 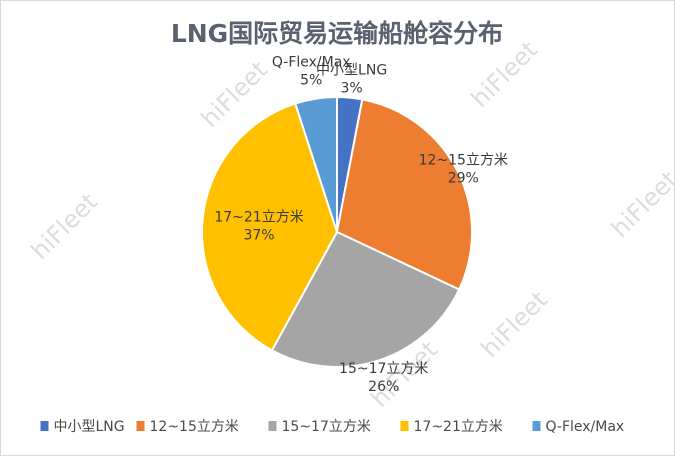 I want to click on data-label-value: 26%, so click(x=383, y=387).